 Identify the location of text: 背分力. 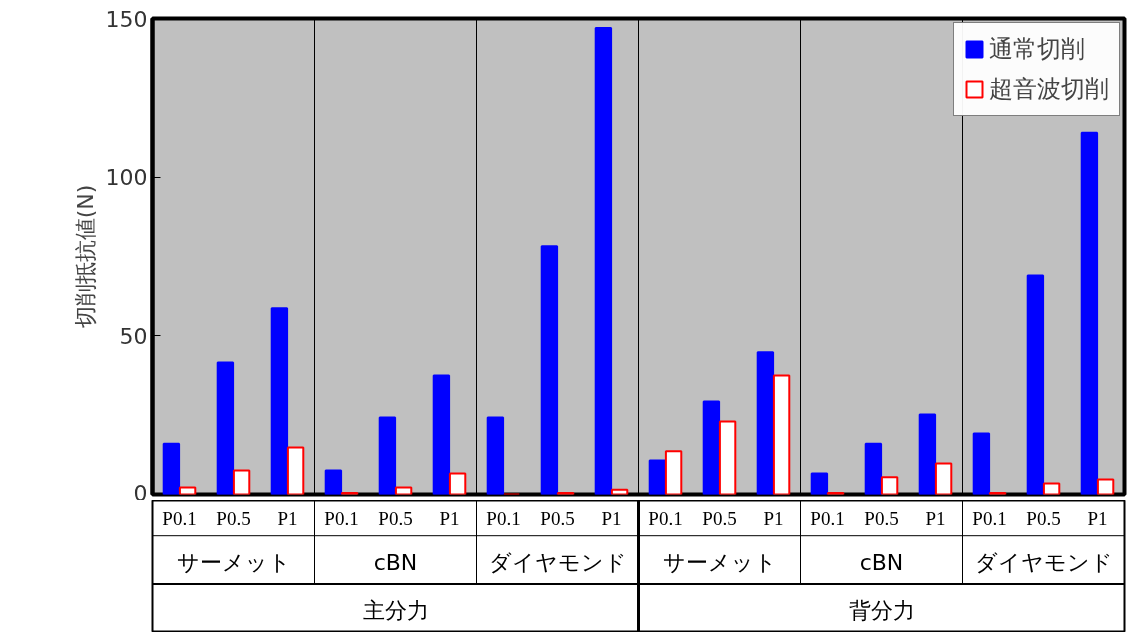
(881, 610).